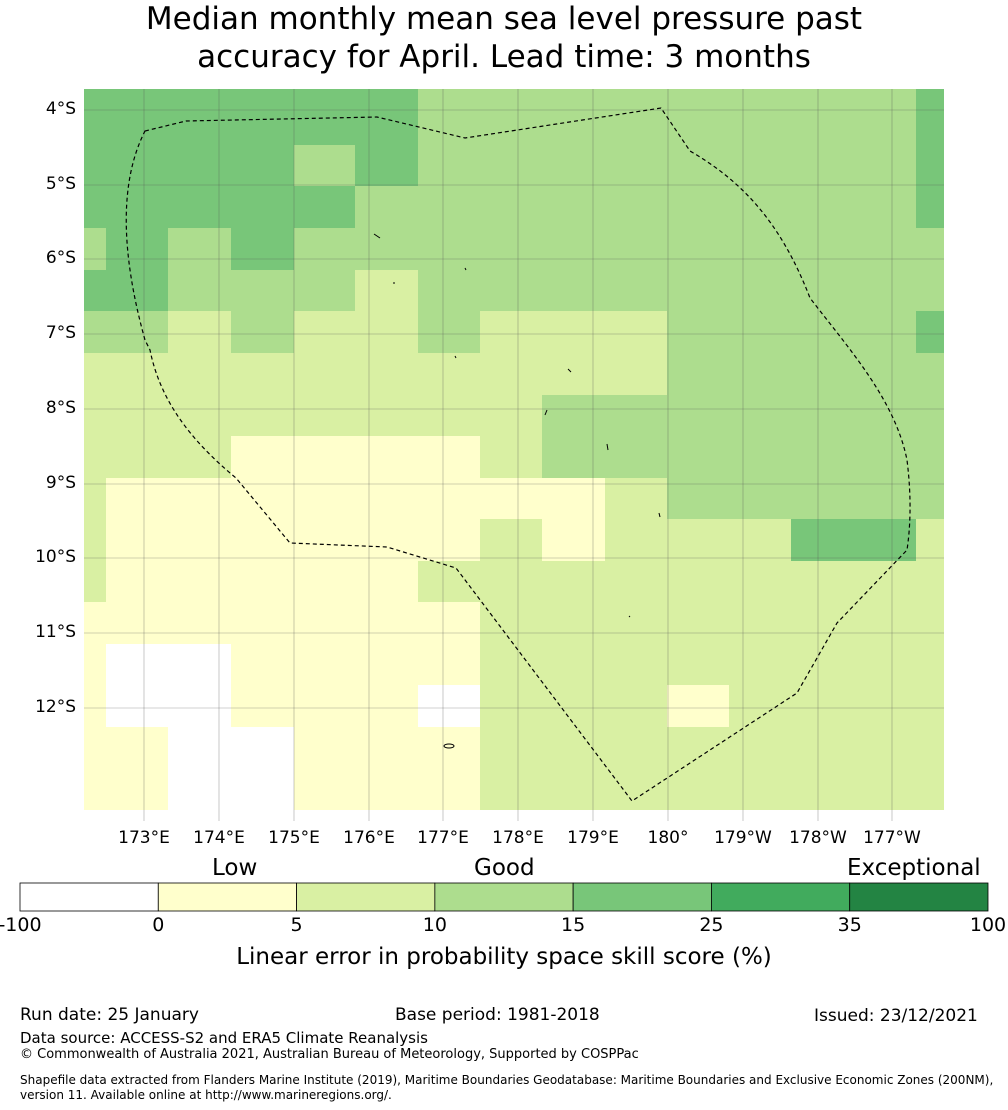 This screenshot has width=1008, height=1110. What do you see at coordinates (668, 838) in the screenshot?
I see `longitude-label: 180°` at bounding box center [668, 838].